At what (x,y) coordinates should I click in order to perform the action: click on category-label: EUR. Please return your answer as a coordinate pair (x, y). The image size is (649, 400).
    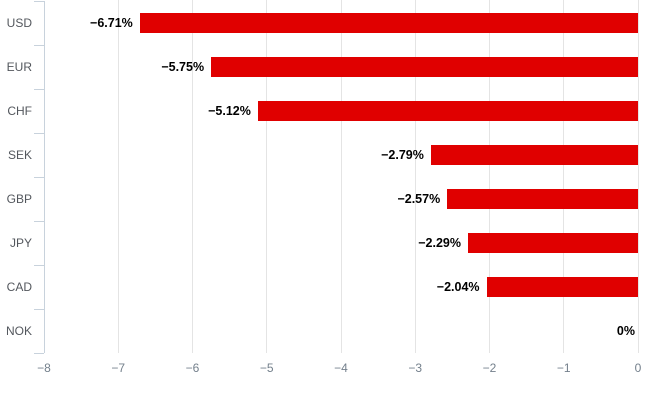
    Looking at the image, I should click on (19, 67).